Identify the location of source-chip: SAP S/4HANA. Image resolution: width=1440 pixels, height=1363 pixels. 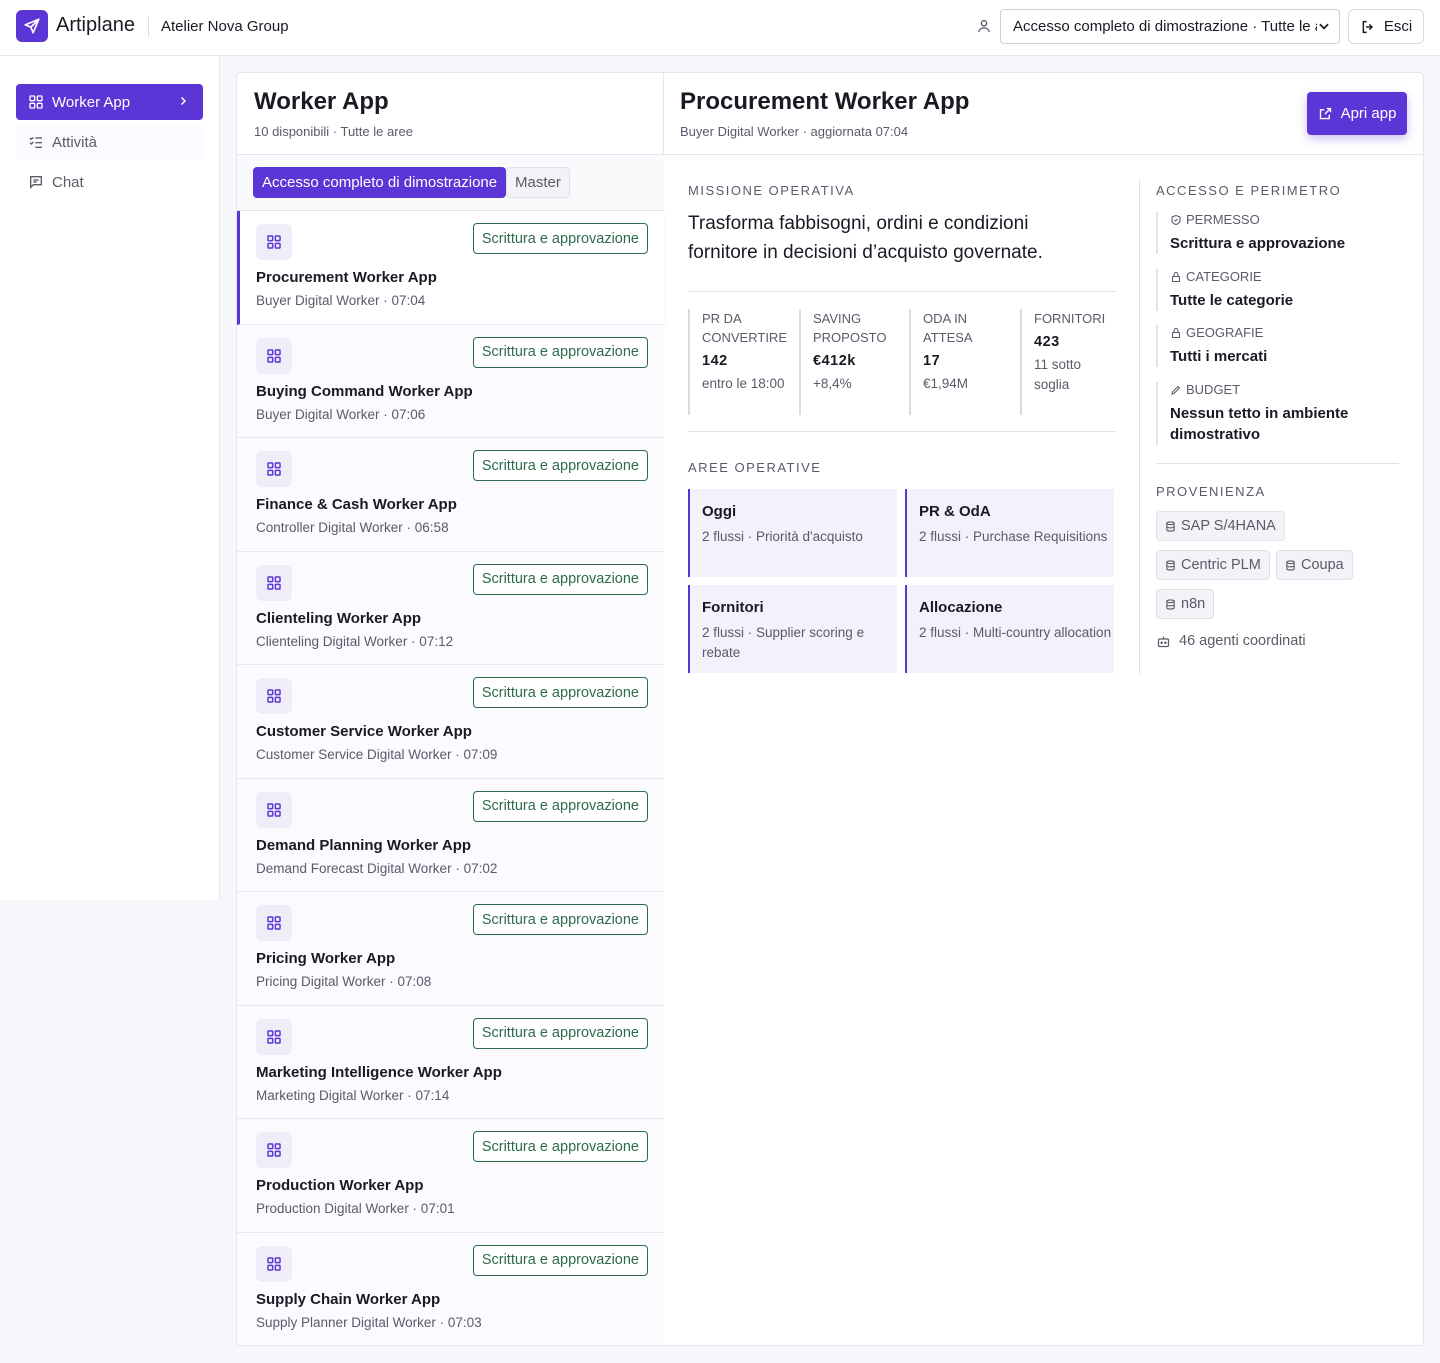
(1220, 526).